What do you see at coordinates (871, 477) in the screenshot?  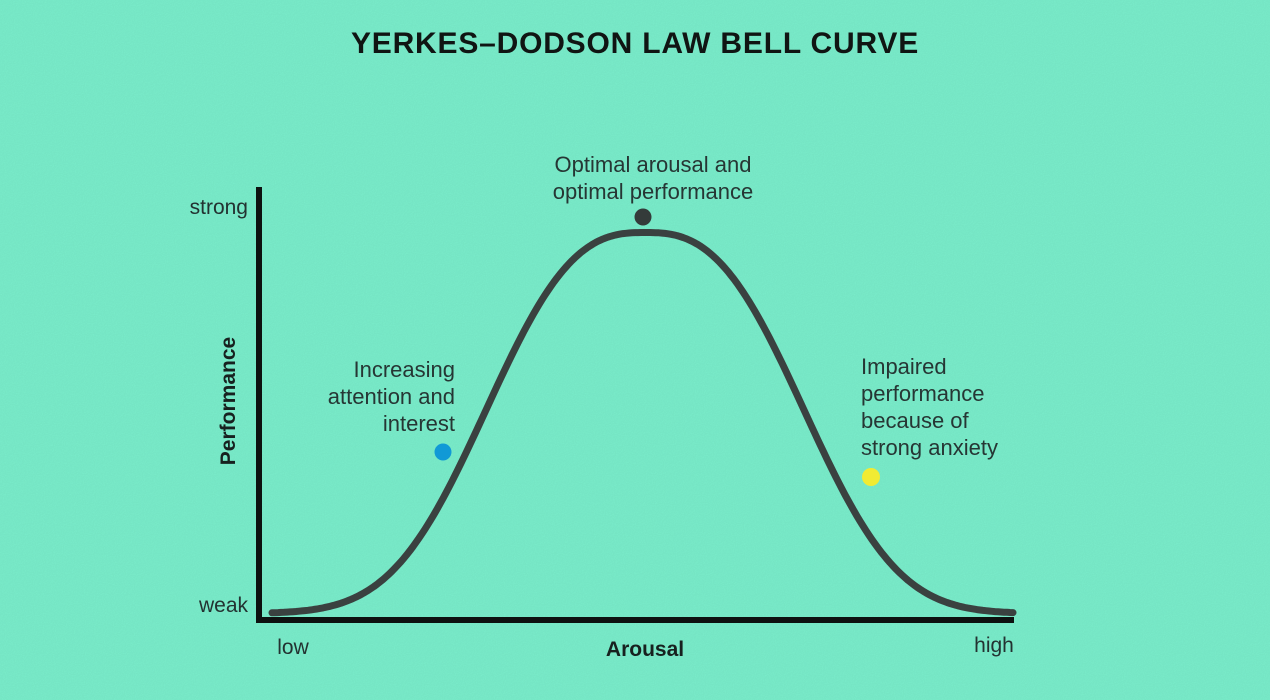 I see `impaired-point-dot` at bounding box center [871, 477].